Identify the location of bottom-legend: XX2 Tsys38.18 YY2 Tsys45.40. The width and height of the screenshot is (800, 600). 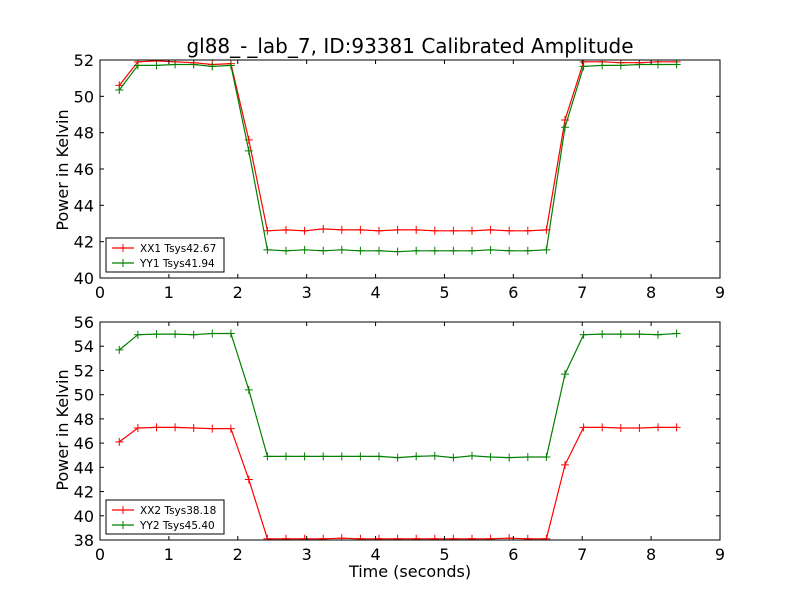
(165, 517).